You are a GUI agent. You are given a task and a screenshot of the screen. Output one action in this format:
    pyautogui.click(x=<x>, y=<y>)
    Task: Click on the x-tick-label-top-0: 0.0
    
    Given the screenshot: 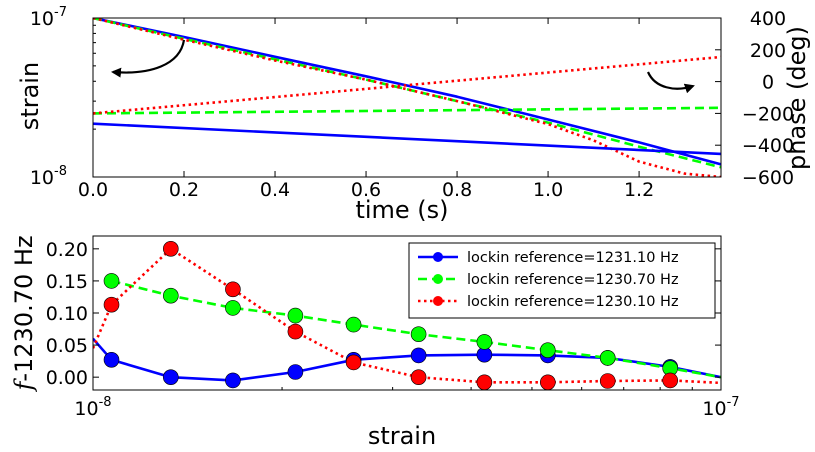 What is the action you would take?
    pyautogui.click(x=93, y=190)
    